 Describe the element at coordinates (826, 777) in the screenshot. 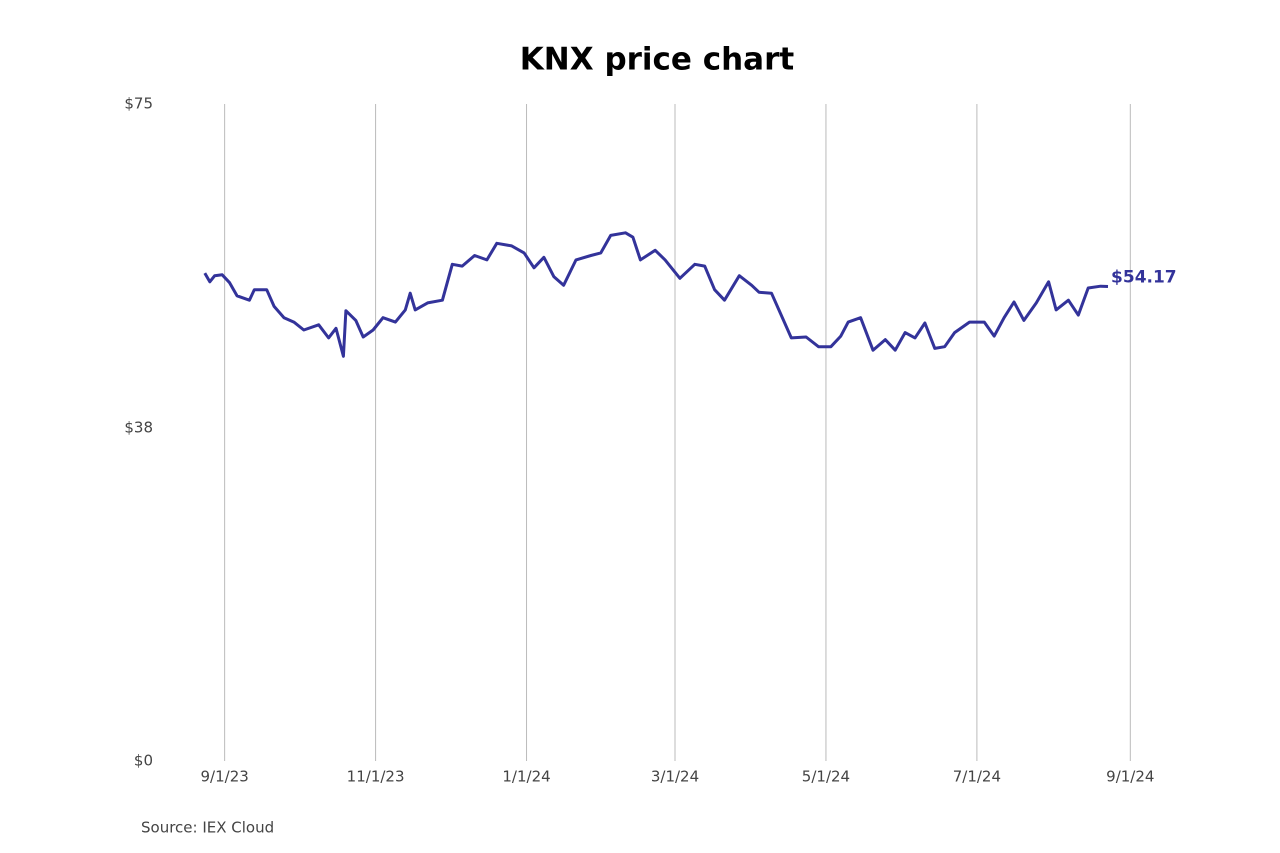

I see `x-tick-label: 5/1/24` at that location.